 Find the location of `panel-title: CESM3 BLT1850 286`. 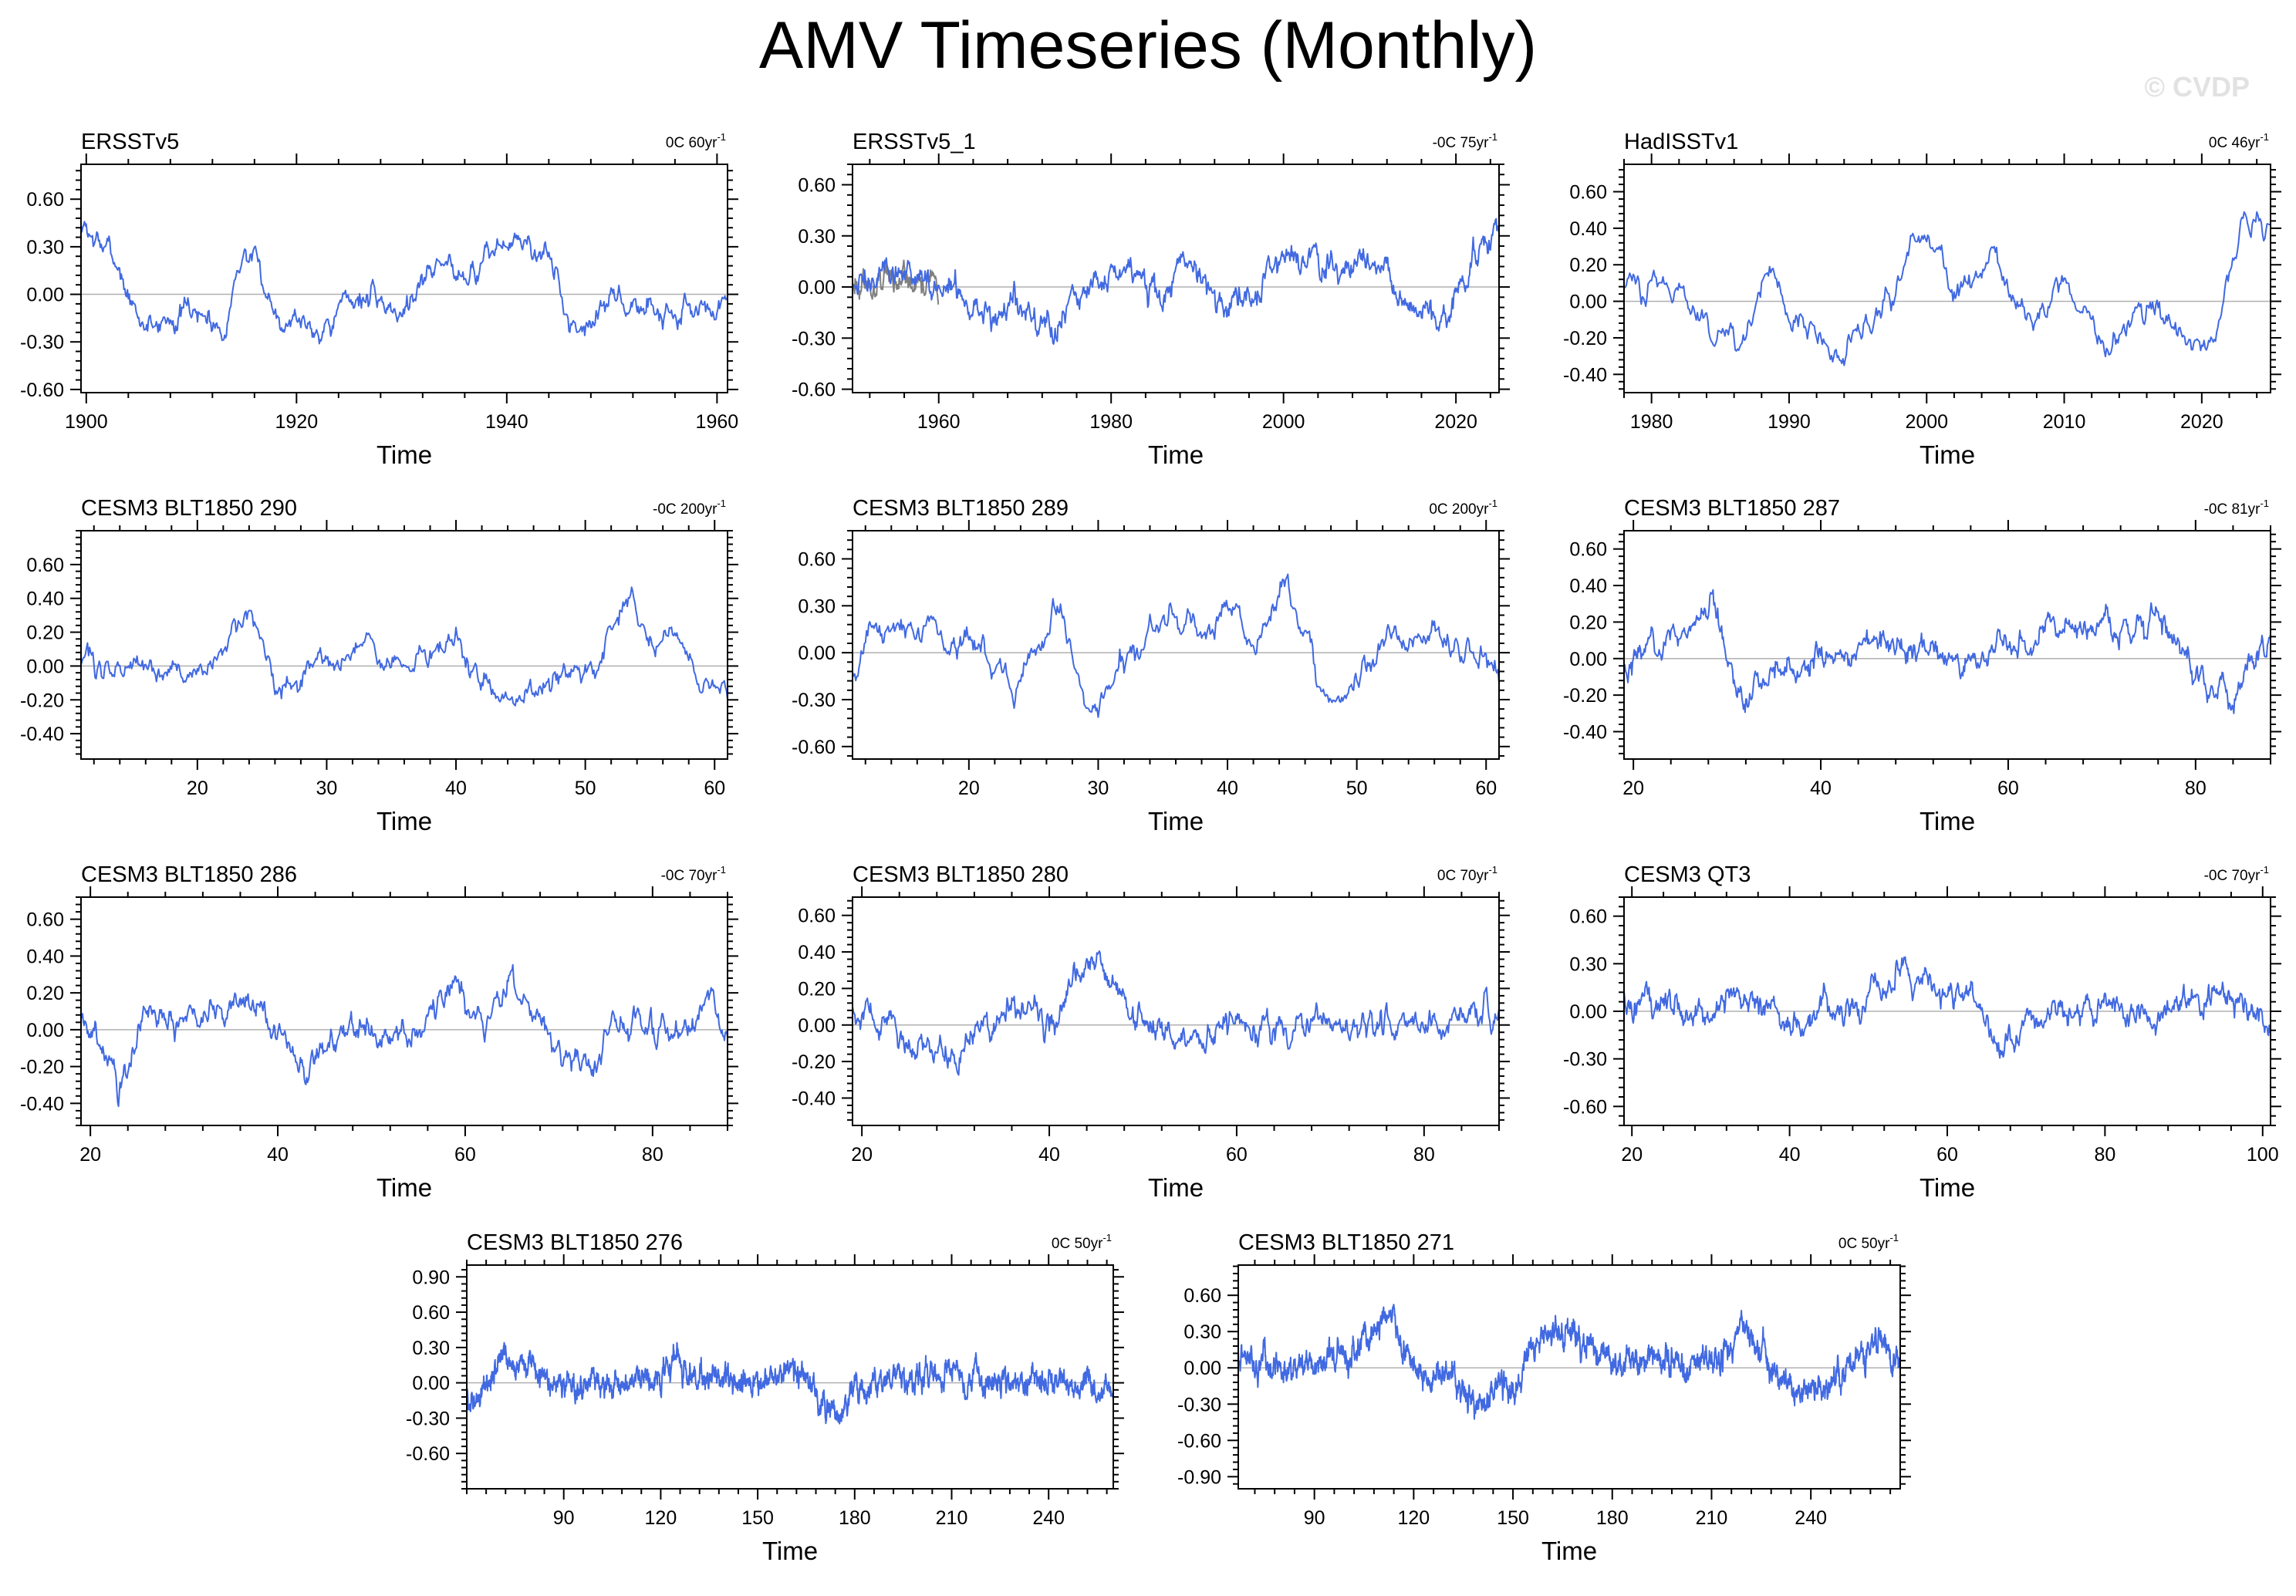

panel-title: CESM3 BLT1850 286 is located at coordinates (189, 874).